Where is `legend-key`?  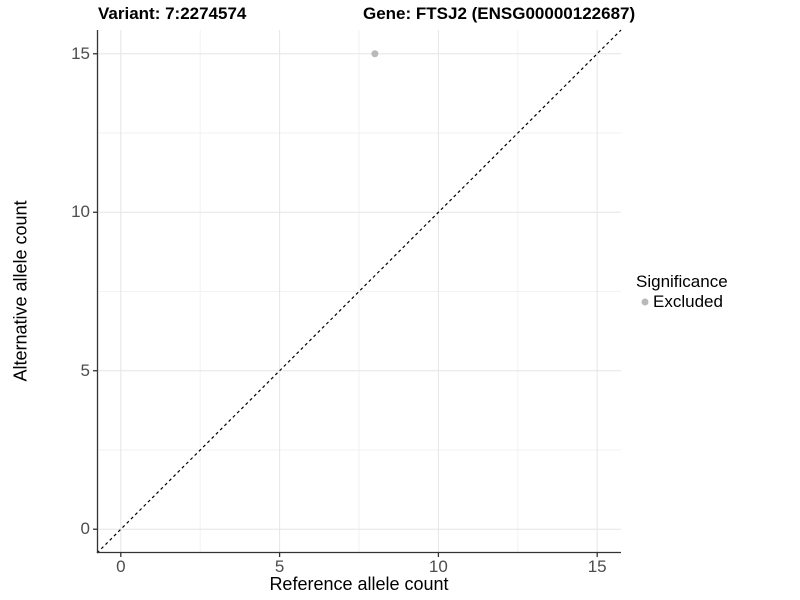 legend-key is located at coordinates (644, 302).